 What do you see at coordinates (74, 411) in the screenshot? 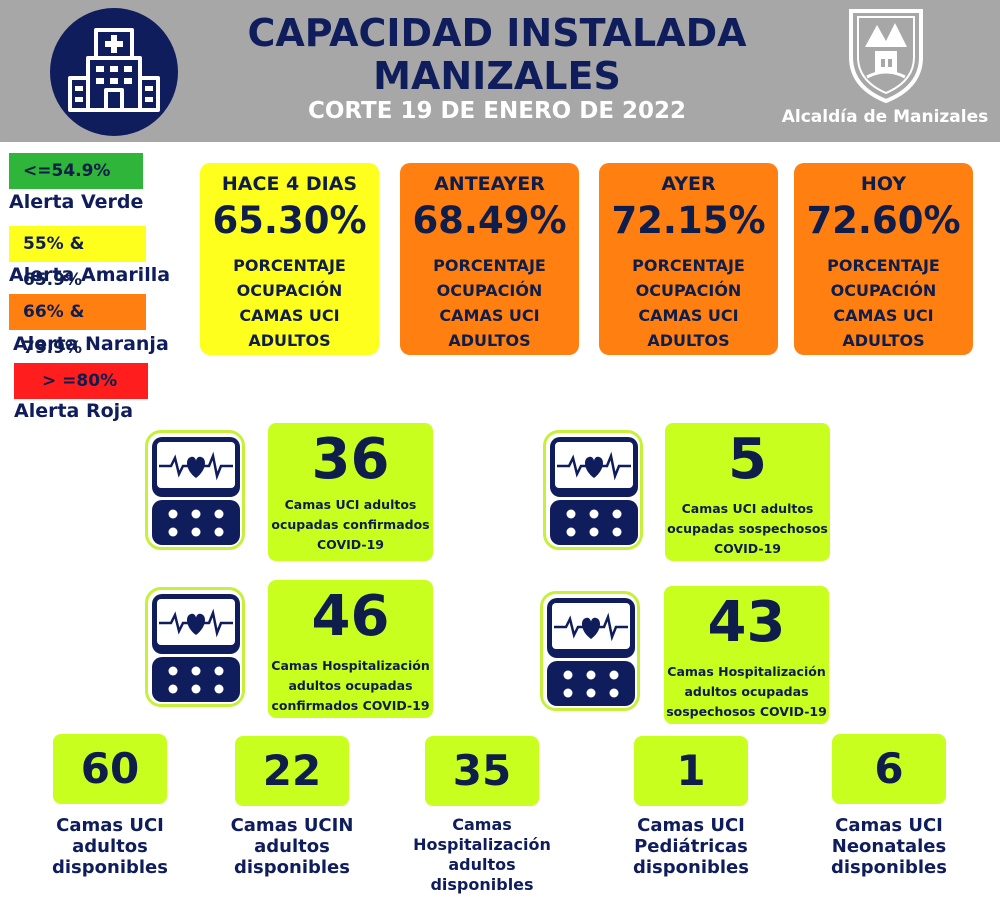
I see `legend-roja-label: Alerta Roja` at bounding box center [74, 411].